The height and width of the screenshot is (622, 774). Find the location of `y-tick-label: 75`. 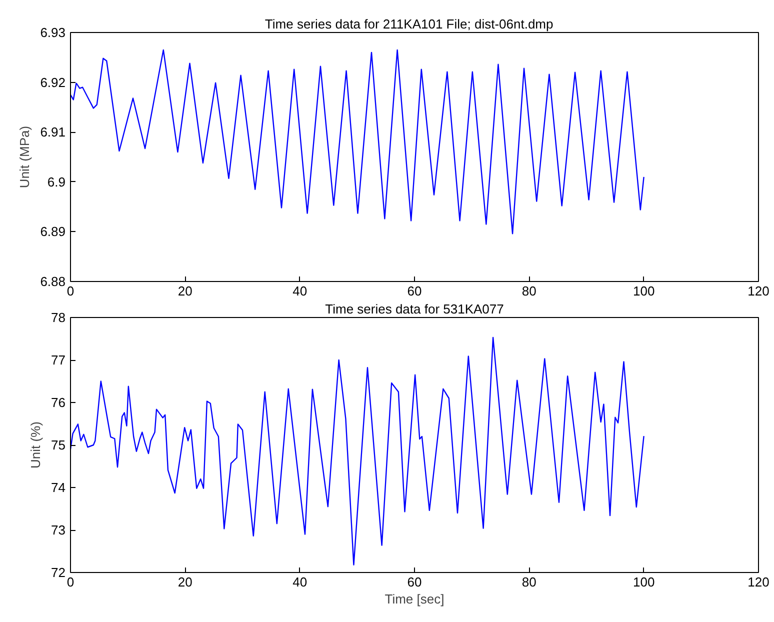

y-tick-label: 75 is located at coordinates (58, 445).